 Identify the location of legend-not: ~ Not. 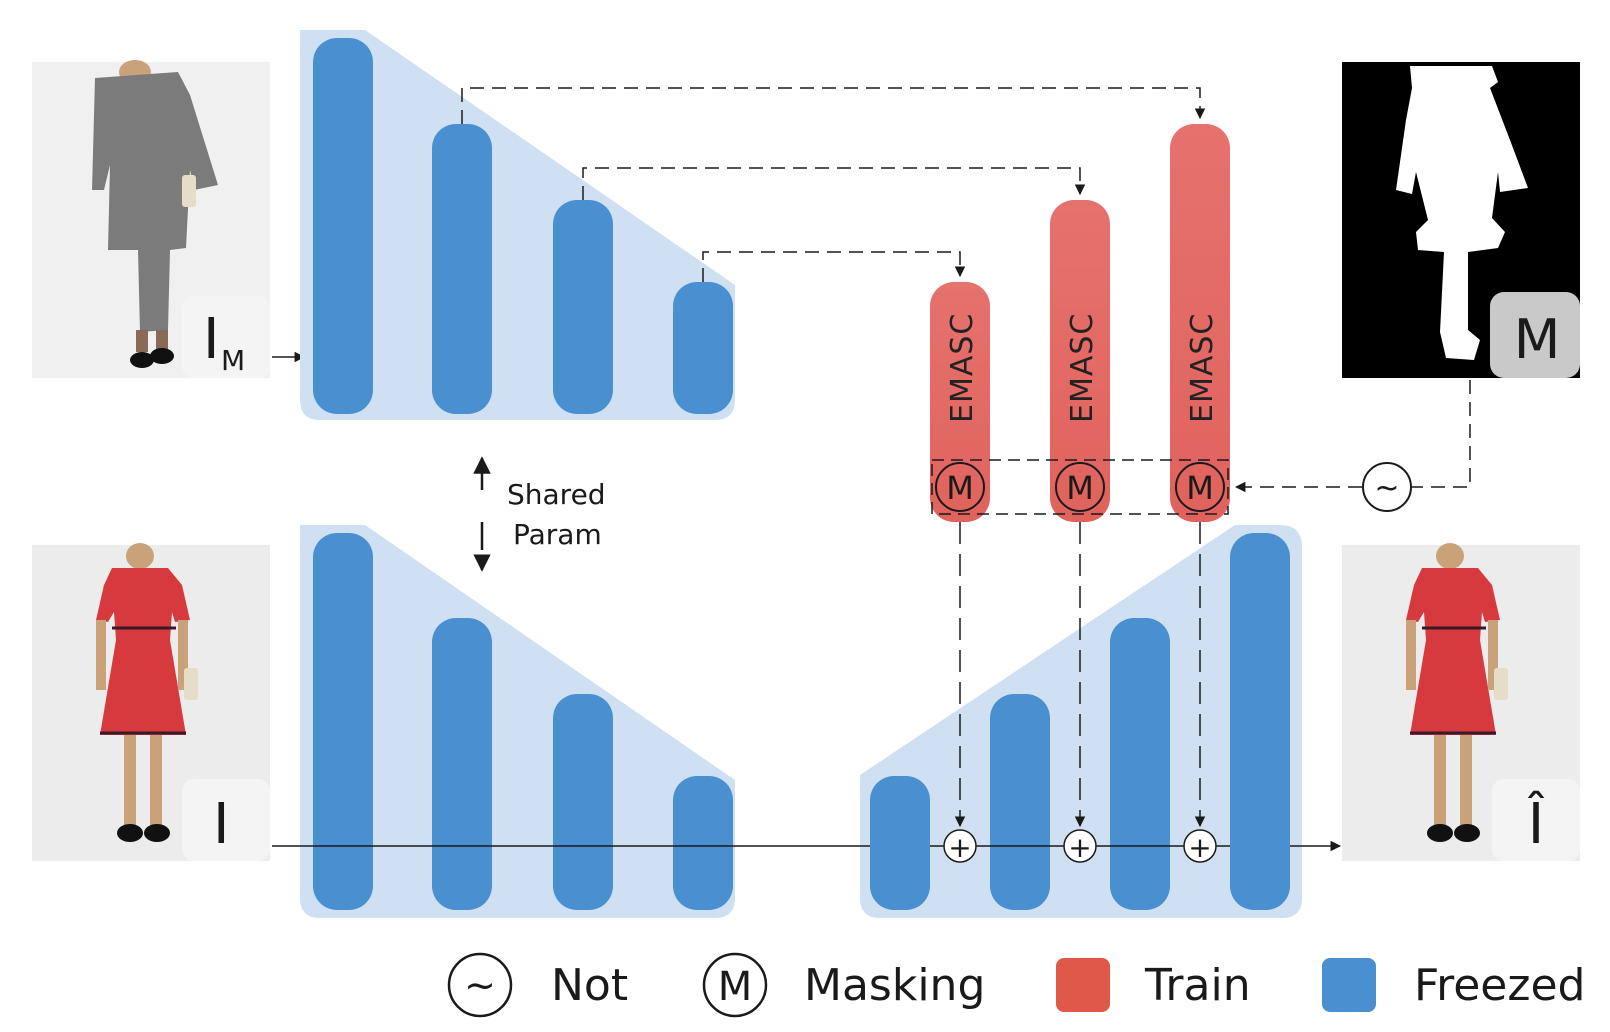
(537, 985).